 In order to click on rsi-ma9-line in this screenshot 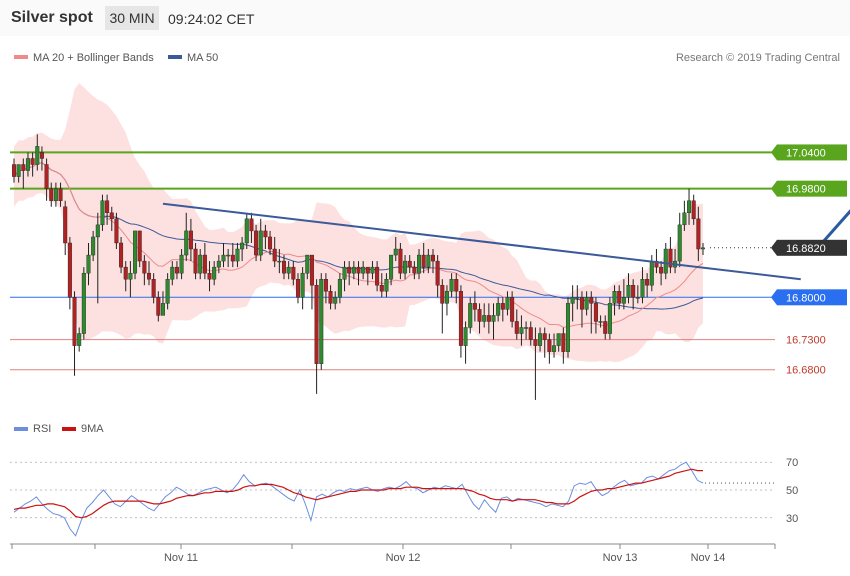, I will do `click(358, 493)`.